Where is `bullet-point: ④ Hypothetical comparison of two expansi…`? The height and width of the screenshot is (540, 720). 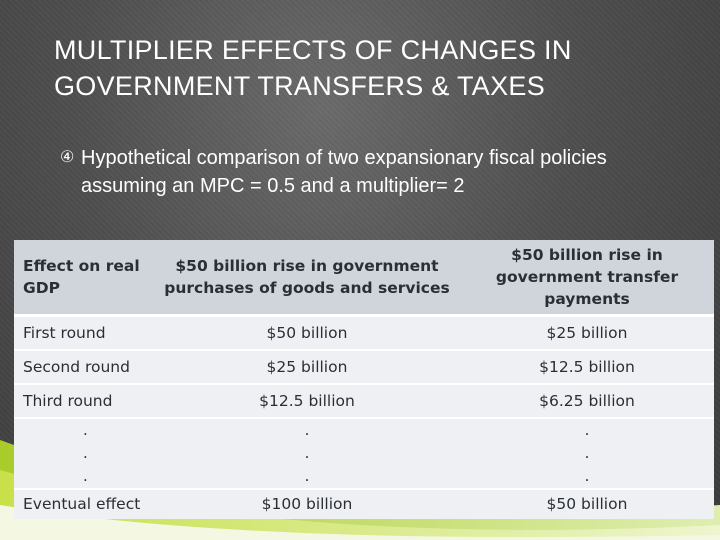
bullet-point: ④ Hypothetical comparison of two expansi… is located at coordinates (355, 172).